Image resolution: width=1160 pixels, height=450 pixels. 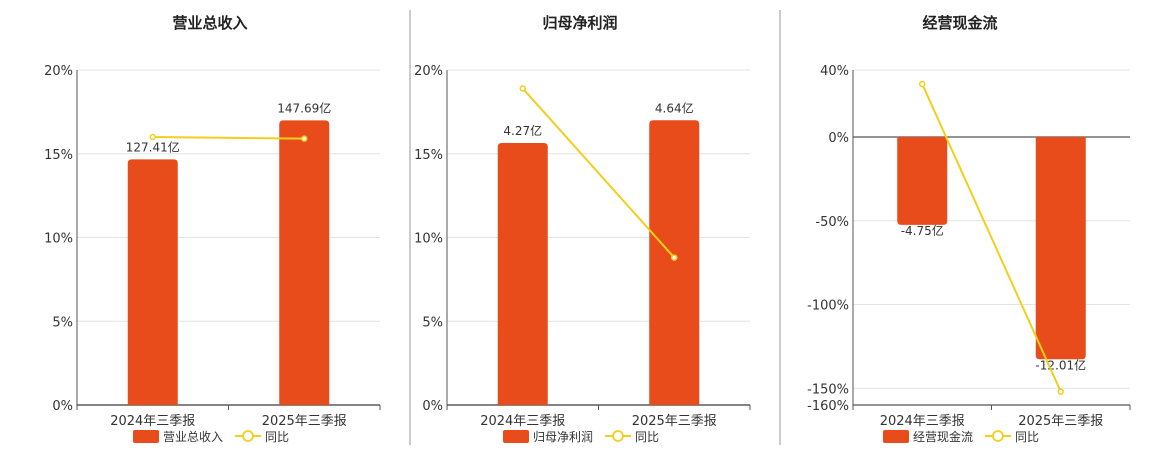 What do you see at coordinates (828, 389) in the screenshot?
I see `y-tick-label: -150%` at bounding box center [828, 389].